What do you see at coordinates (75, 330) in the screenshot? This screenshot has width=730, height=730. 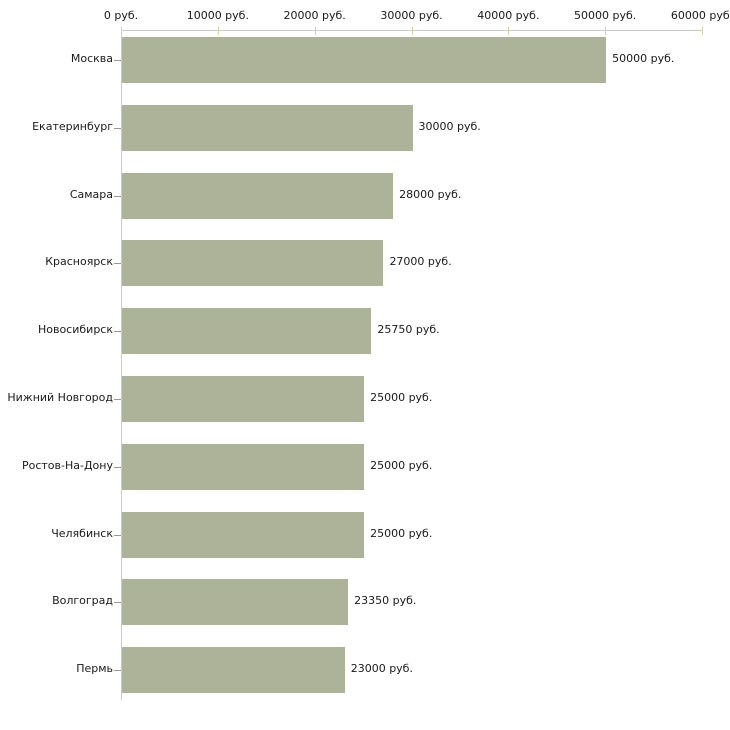 I see `category-label: Новосибирск` at bounding box center [75, 330].